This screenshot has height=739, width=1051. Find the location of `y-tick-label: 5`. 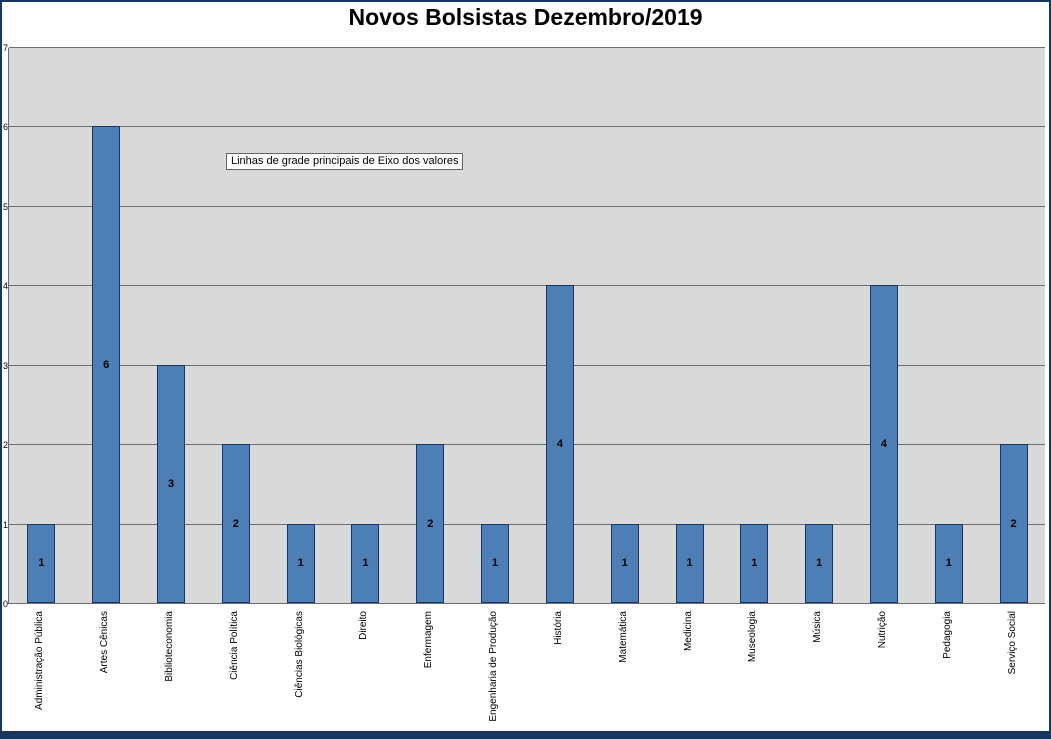

y-tick-label: 5 is located at coordinates (6, 206).